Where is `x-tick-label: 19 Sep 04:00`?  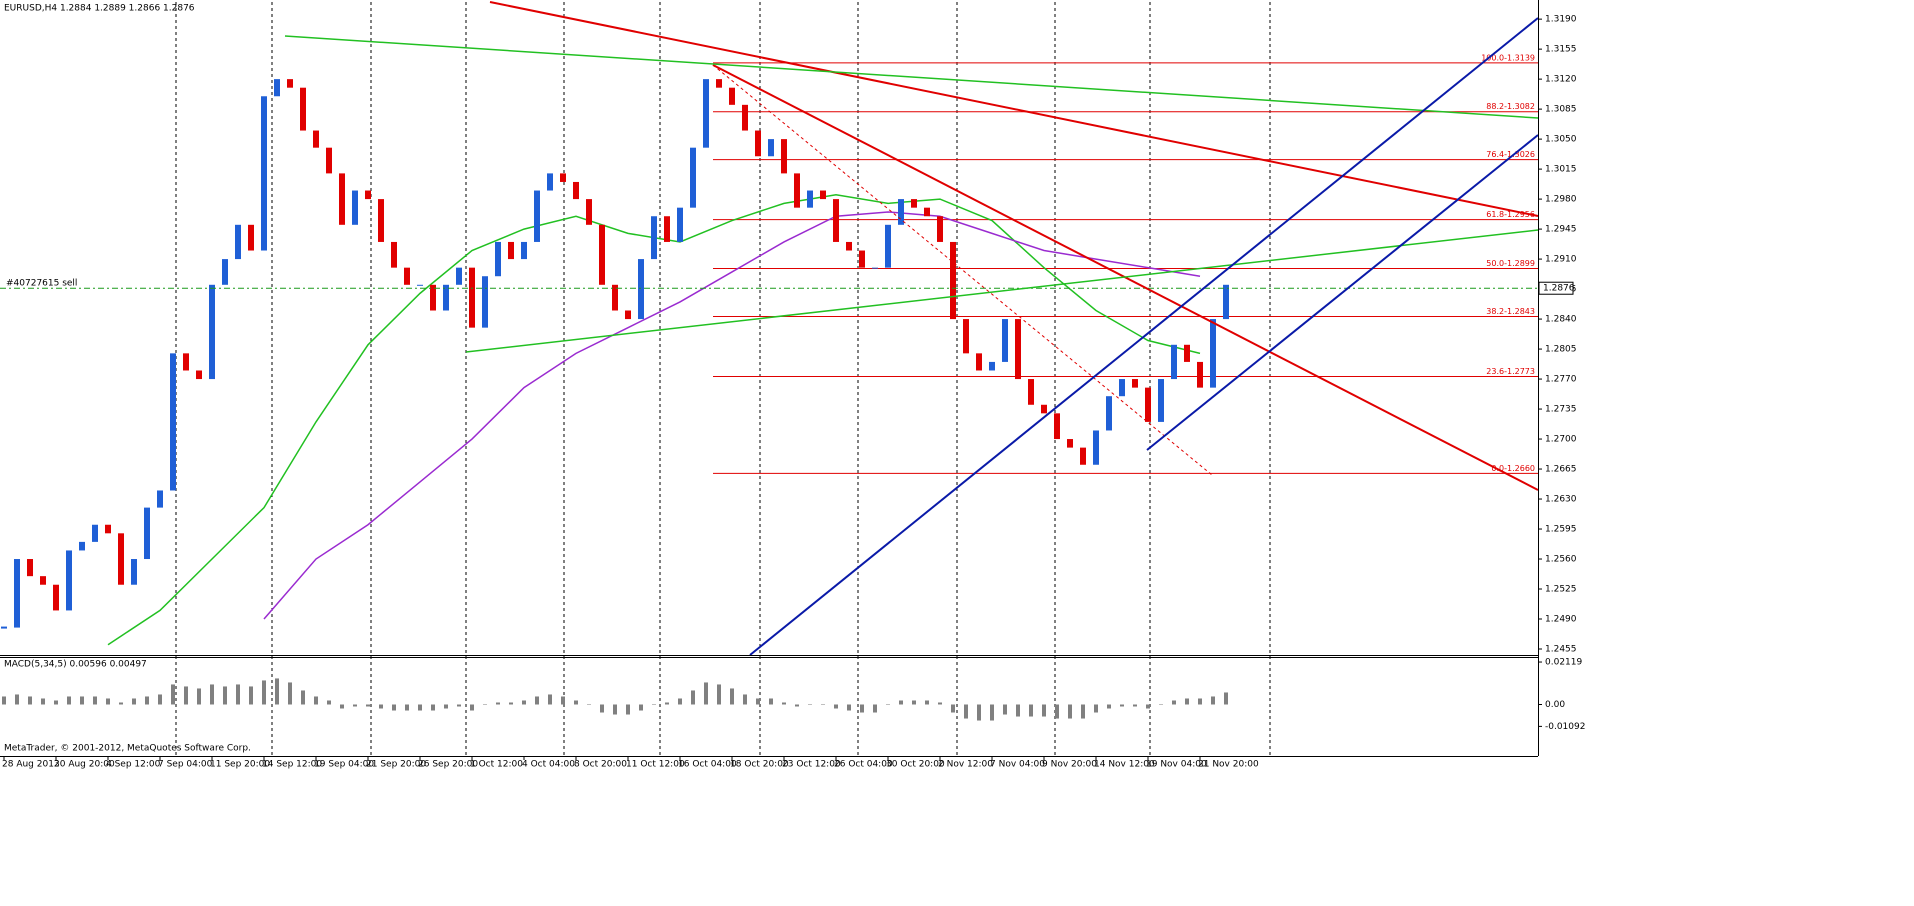 x-tick-label: 19 Sep 04:00 is located at coordinates (344, 765).